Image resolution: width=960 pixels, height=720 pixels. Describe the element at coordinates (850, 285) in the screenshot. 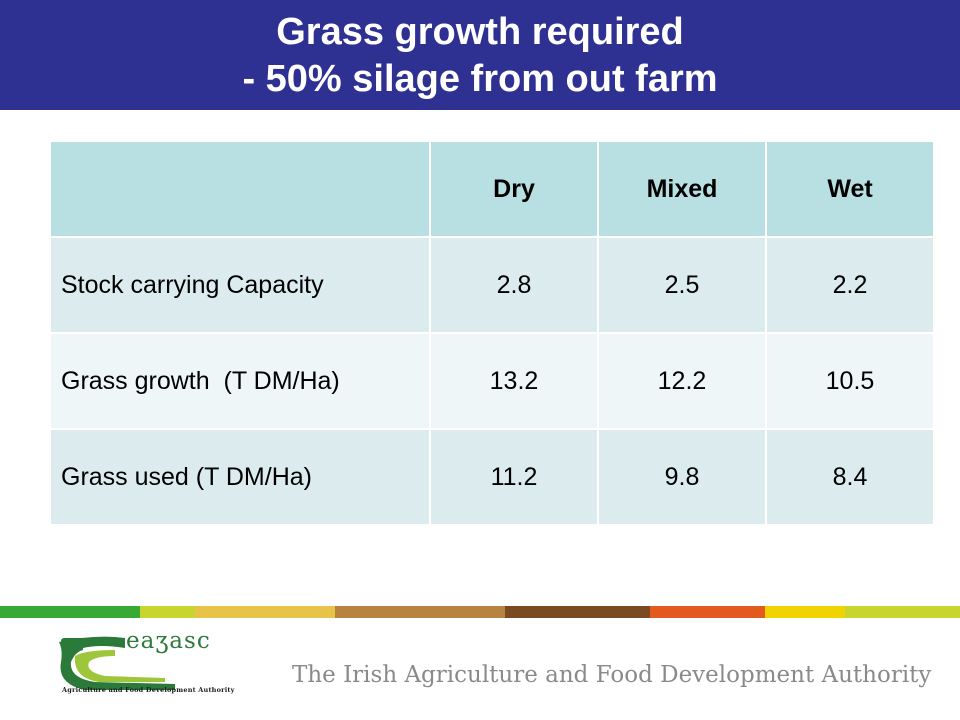

I see `cell-value: 2.2` at that location.